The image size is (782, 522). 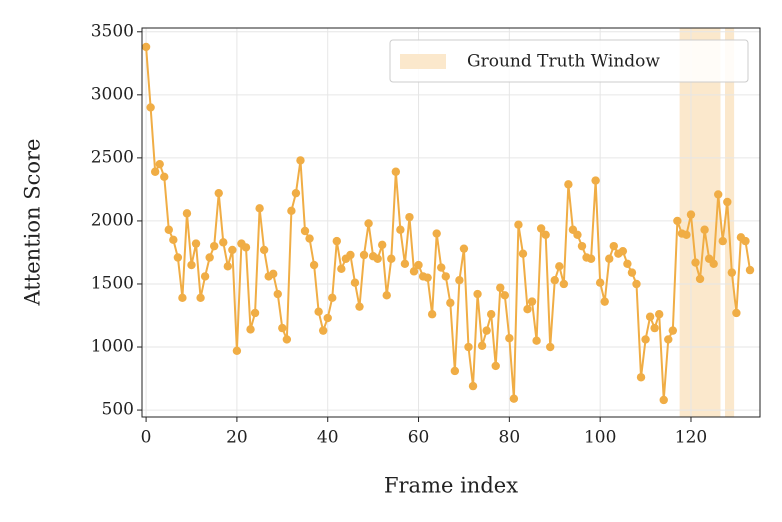 I want to click on x-tick-label: 20, so click(x=237, y=438).